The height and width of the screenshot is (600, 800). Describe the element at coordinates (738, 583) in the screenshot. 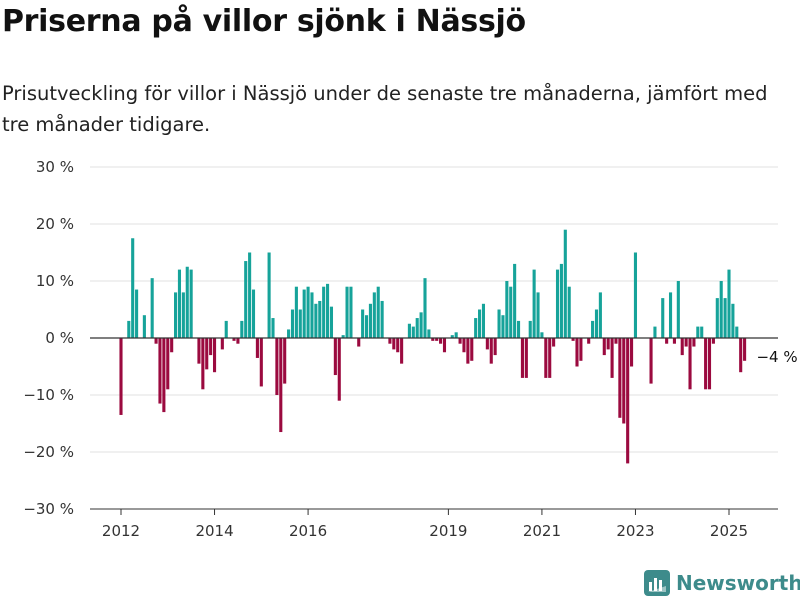

I see `brand-name: Newsworthy` at that location.